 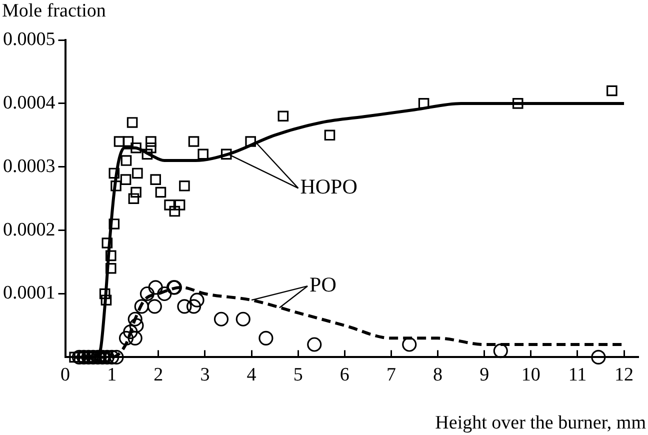 I want to click on y-tick-label: 0.0005, so click(x=29, y=39).